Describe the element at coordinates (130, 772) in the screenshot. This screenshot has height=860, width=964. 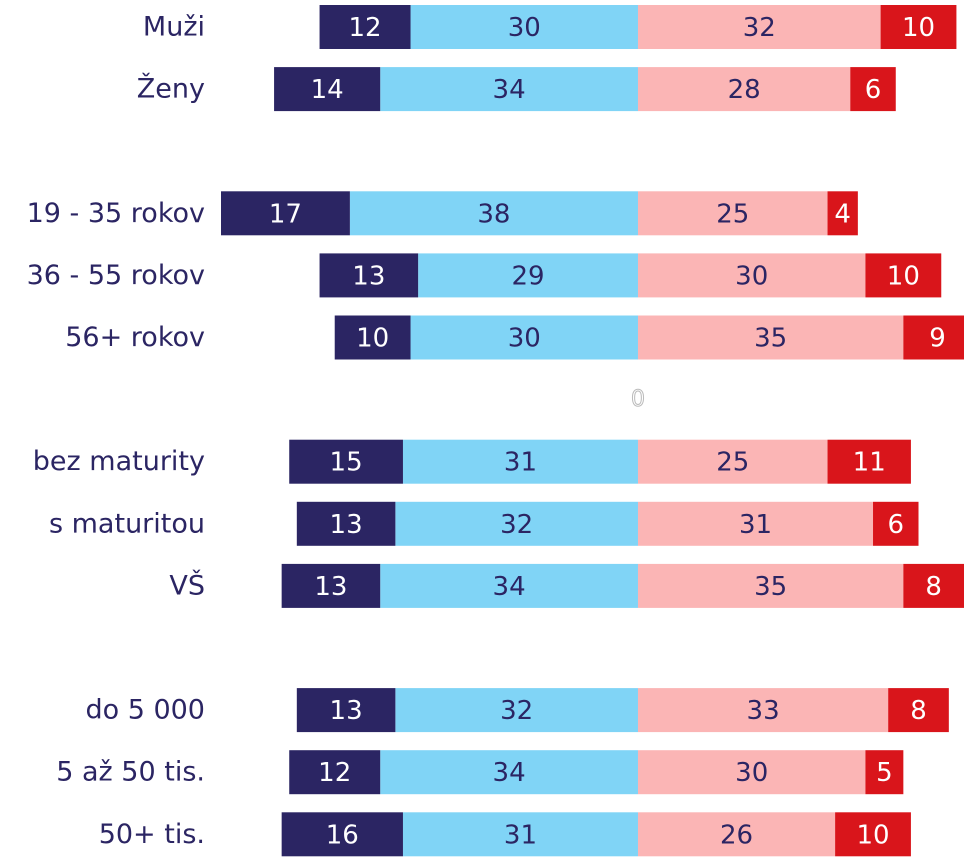
I see `category-label: 5 až 50 tis.` at that location.